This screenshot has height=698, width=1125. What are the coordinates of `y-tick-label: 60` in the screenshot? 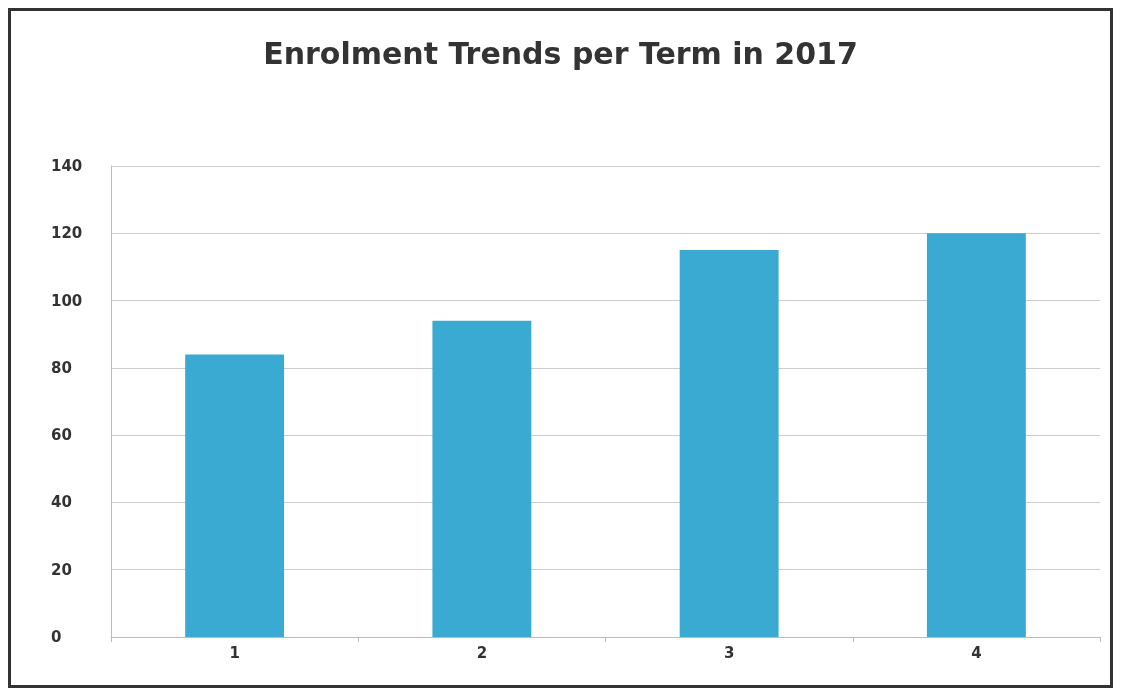 It's located at (61, 435).